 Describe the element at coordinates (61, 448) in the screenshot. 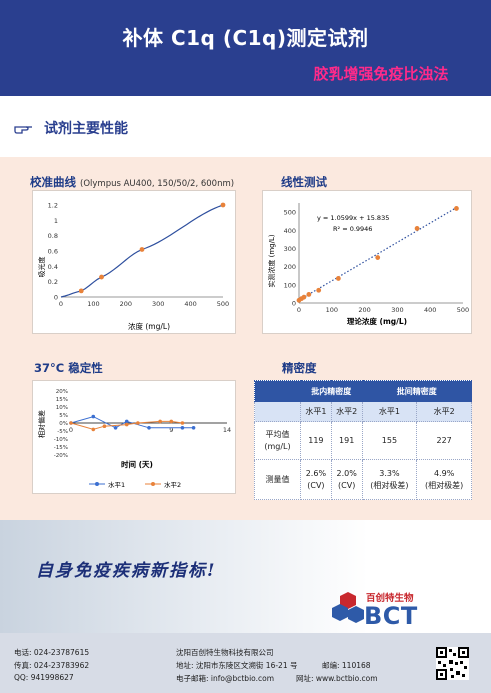

I see `y-tick-label: -15%` at that location.